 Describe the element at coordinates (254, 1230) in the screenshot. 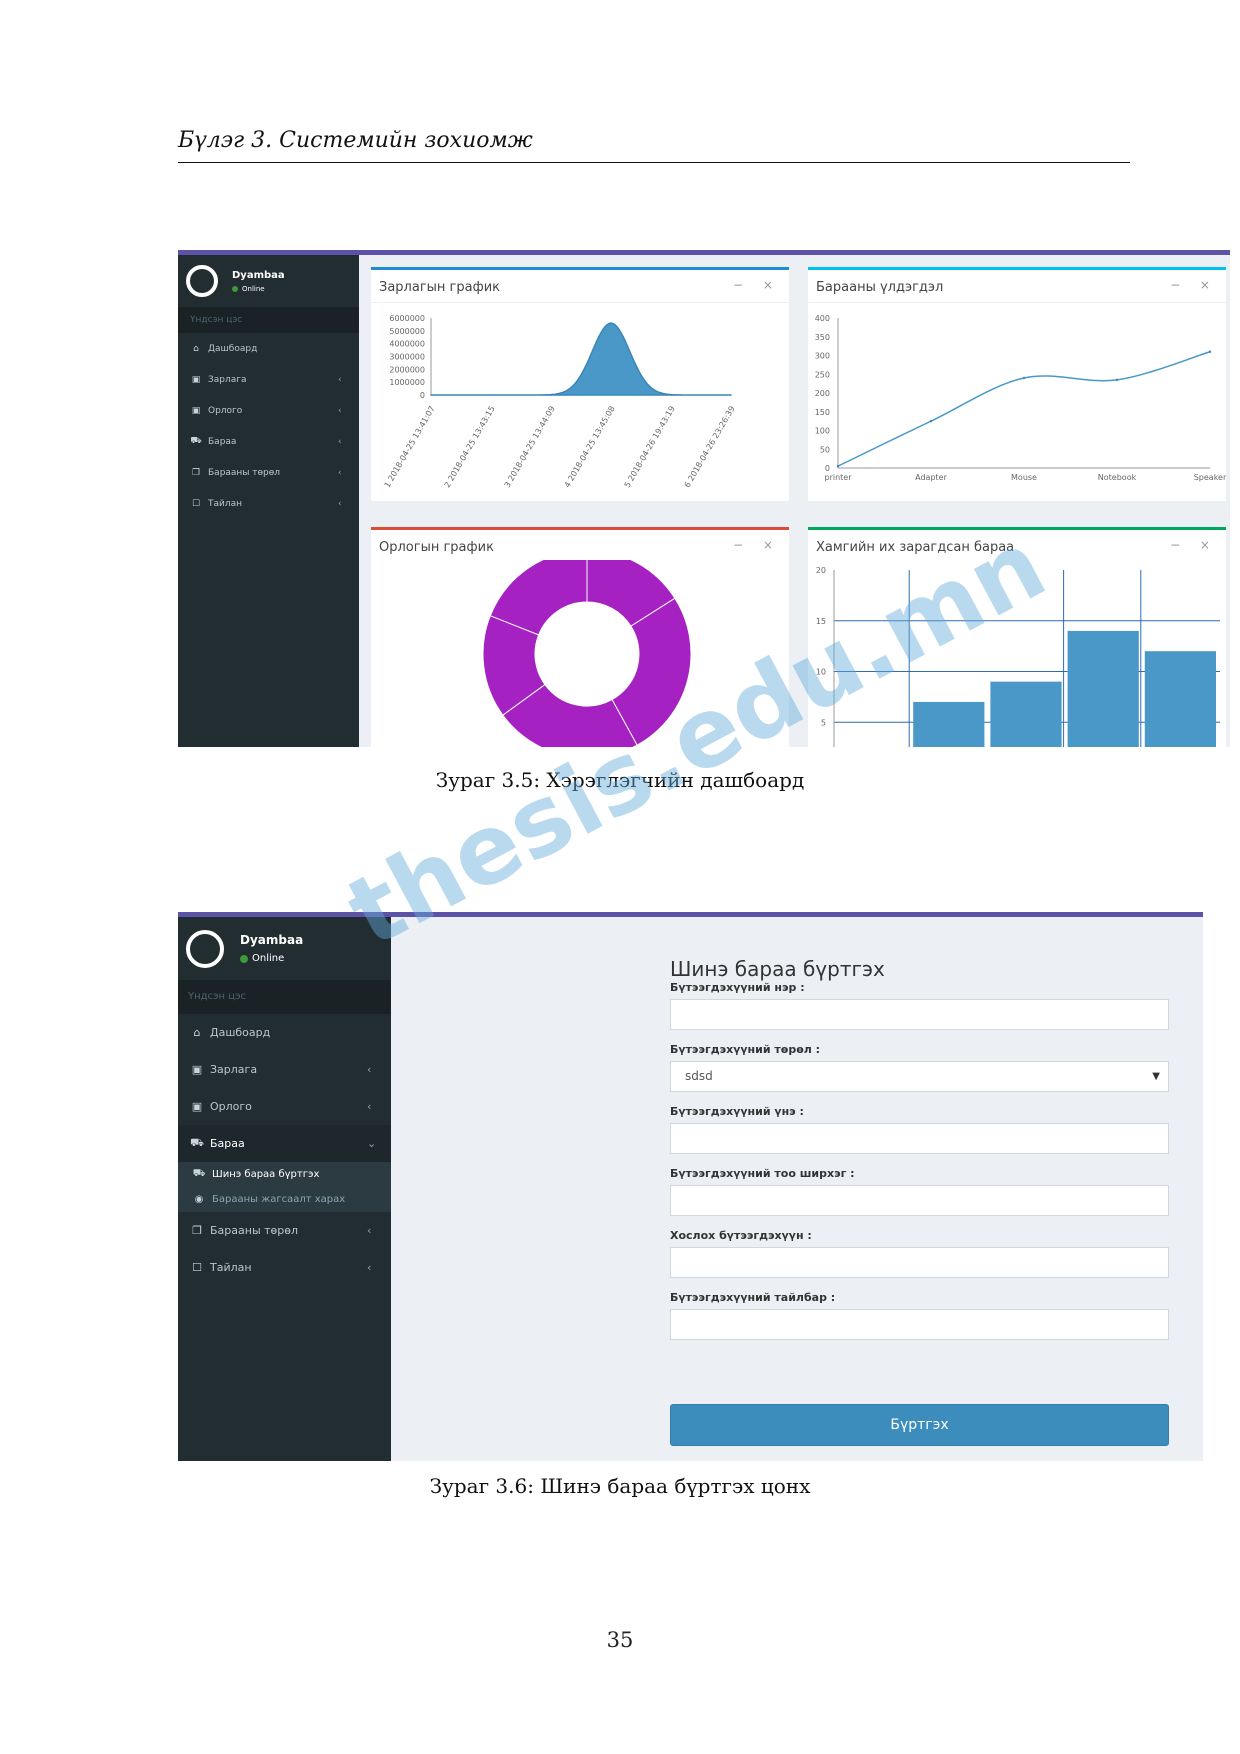

I see `sidebar-item-label: Барааны төрөл` at that location.